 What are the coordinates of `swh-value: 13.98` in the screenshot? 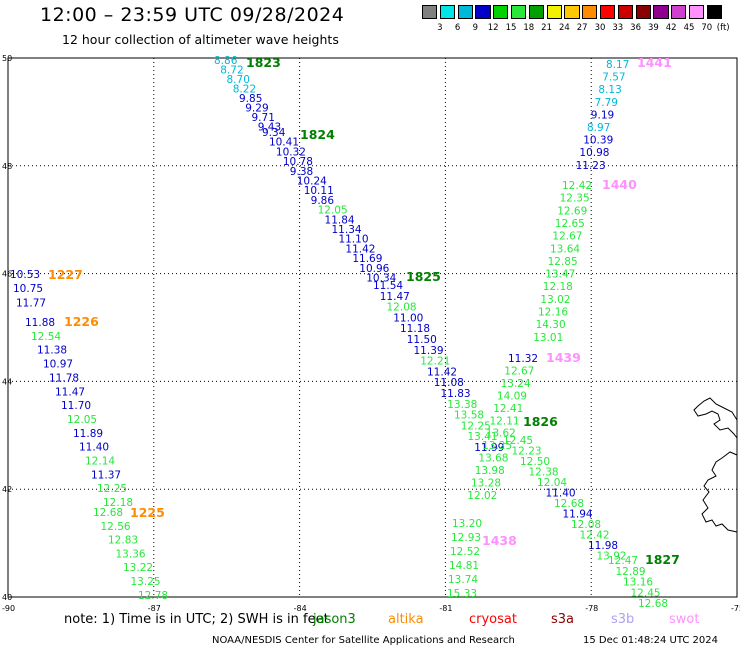 It's located at (490, 471).